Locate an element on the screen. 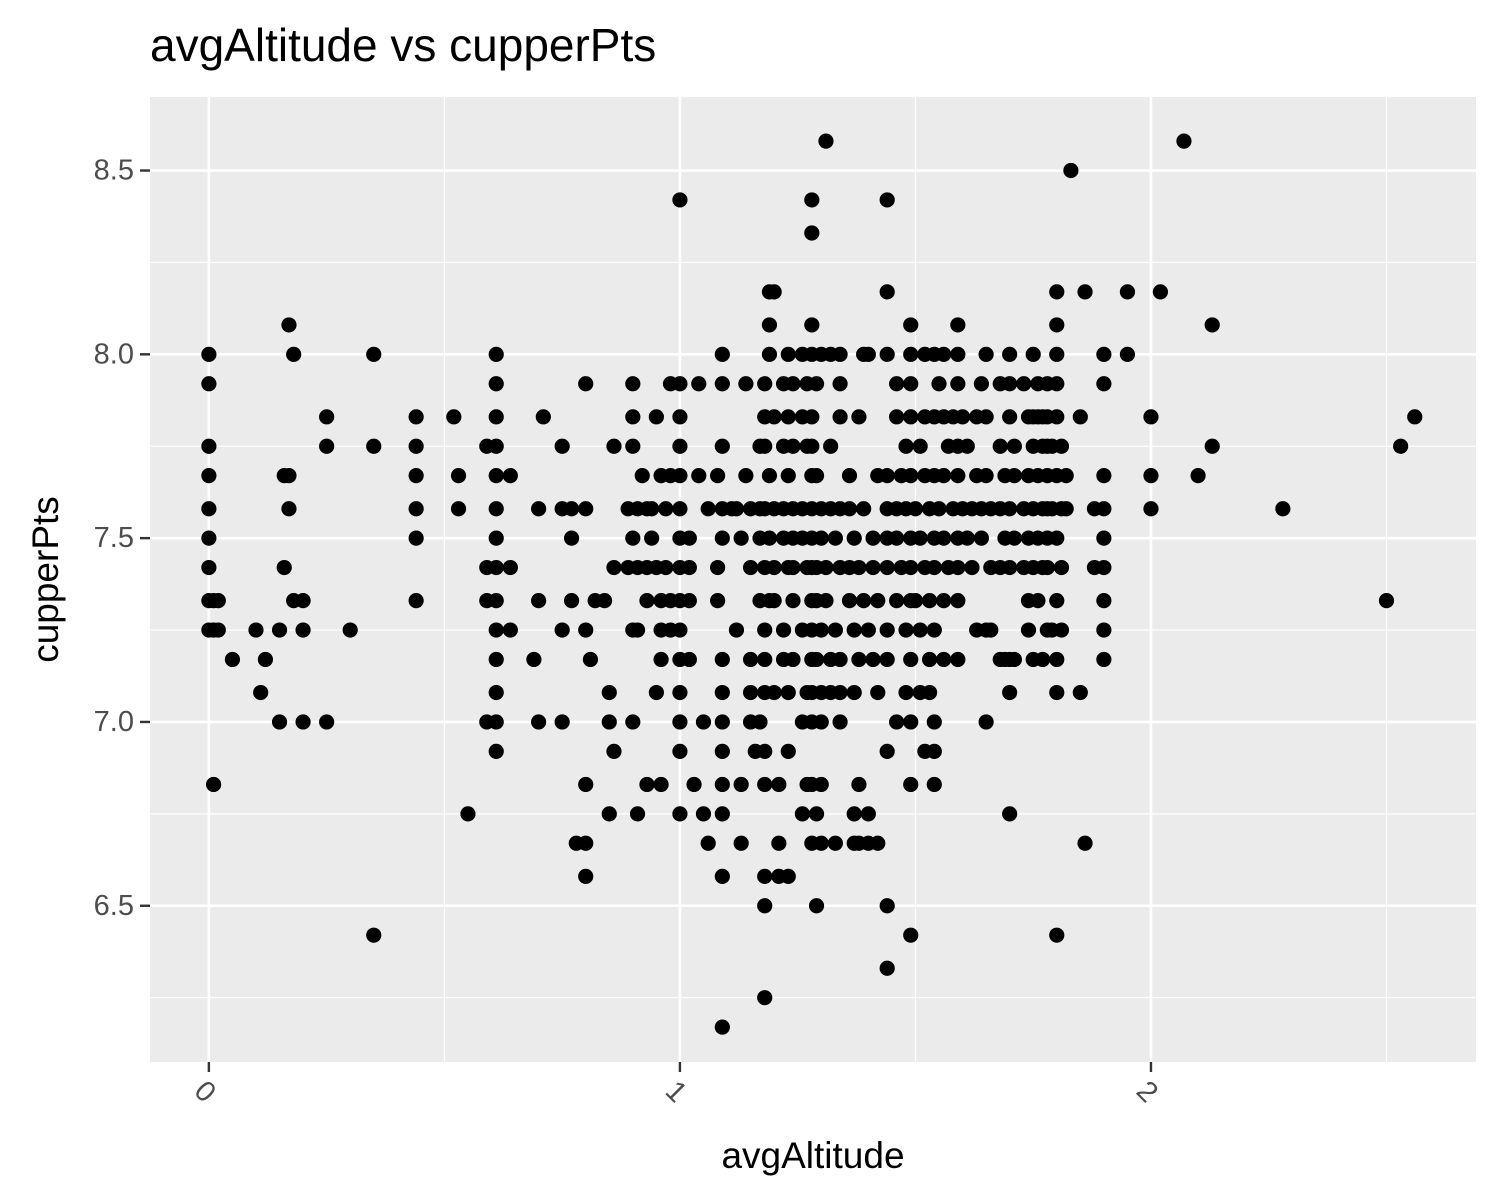  y-tick-label: 6.5 is located at coordinates (114, 906).